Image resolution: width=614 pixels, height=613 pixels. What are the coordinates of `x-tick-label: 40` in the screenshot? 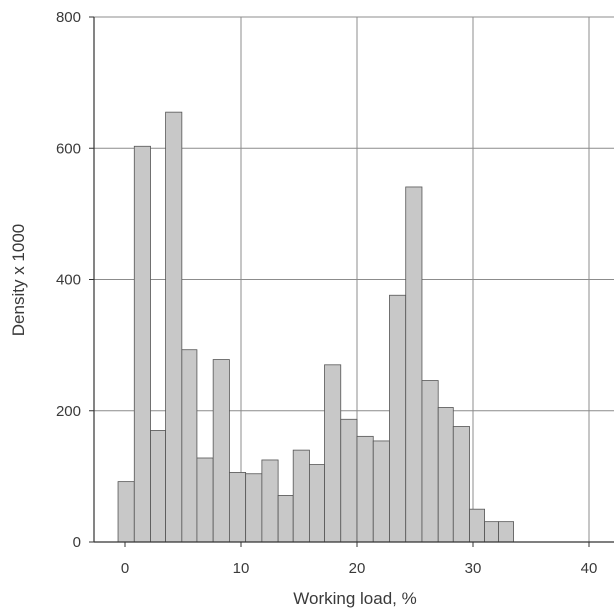 It's located at (589, 568).